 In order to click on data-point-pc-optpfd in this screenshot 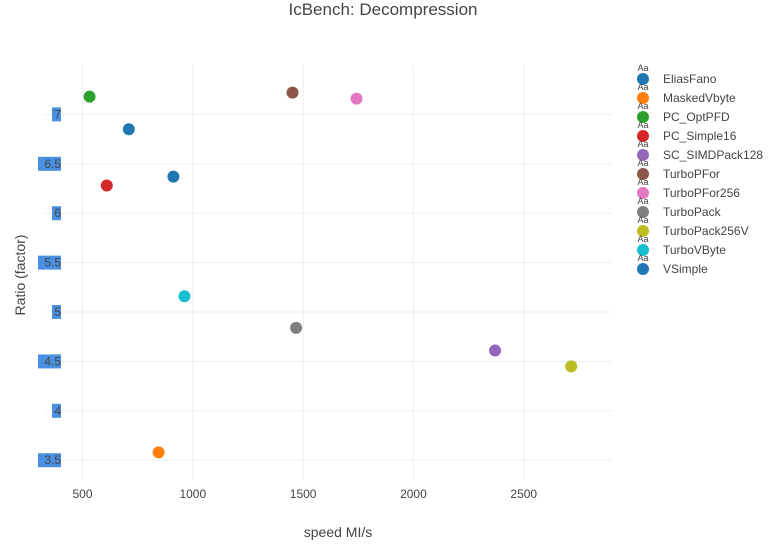, I will do `click(89, 96)`.